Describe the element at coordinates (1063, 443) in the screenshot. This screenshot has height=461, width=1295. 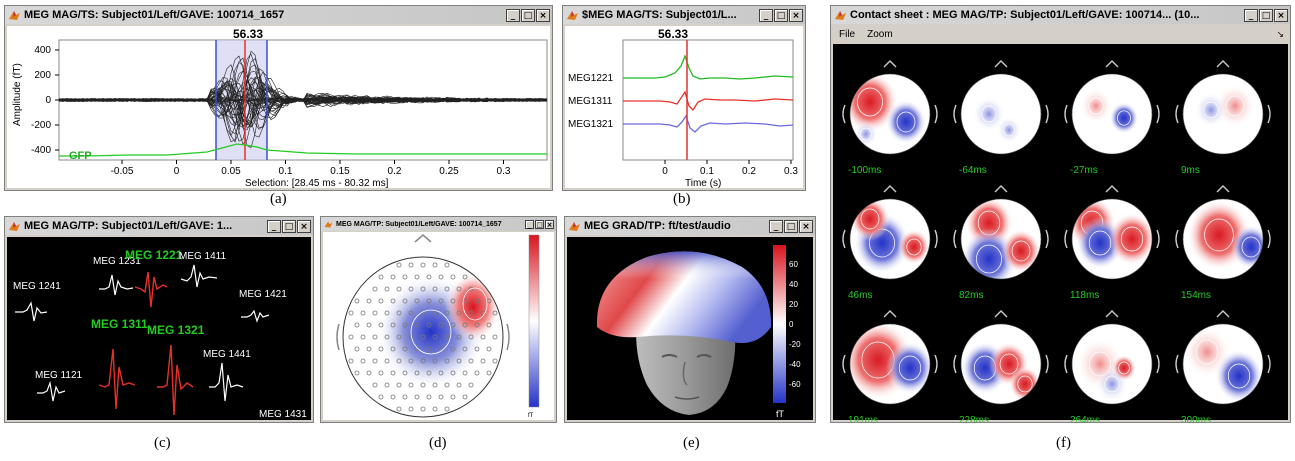
I see `caption-f: (f)` at that location.